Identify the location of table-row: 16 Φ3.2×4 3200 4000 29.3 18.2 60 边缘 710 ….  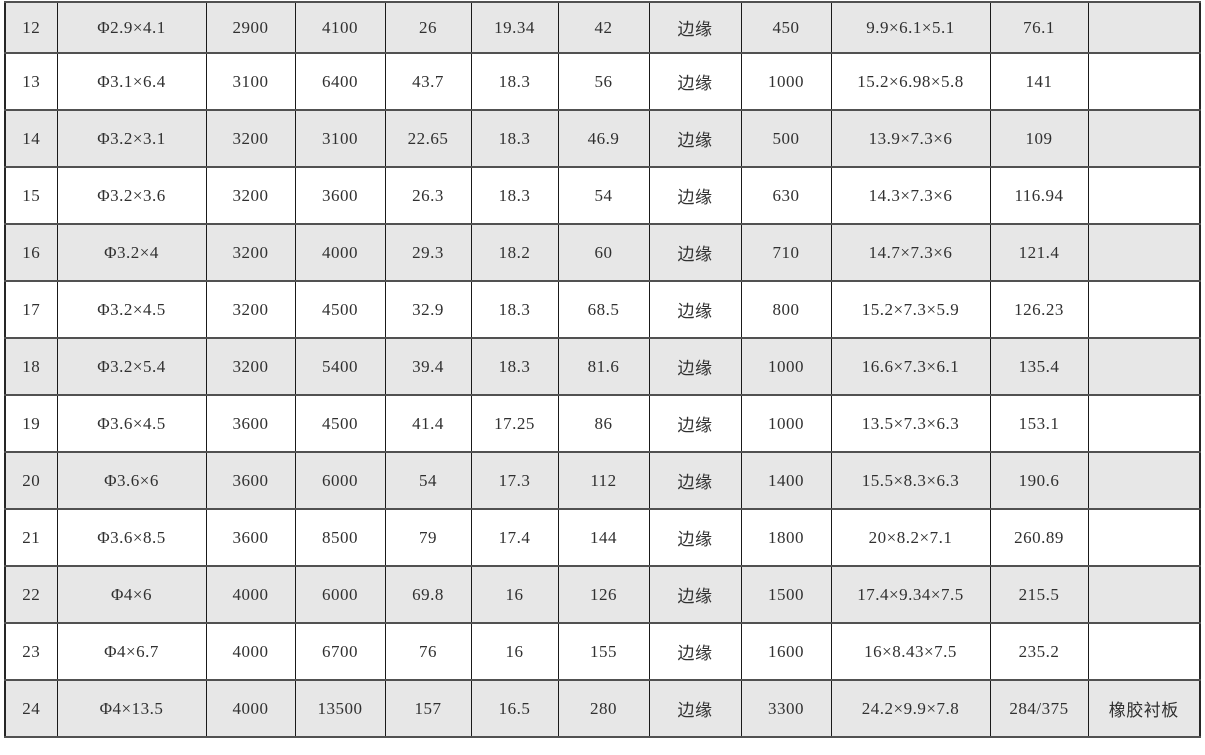
(602, 252).